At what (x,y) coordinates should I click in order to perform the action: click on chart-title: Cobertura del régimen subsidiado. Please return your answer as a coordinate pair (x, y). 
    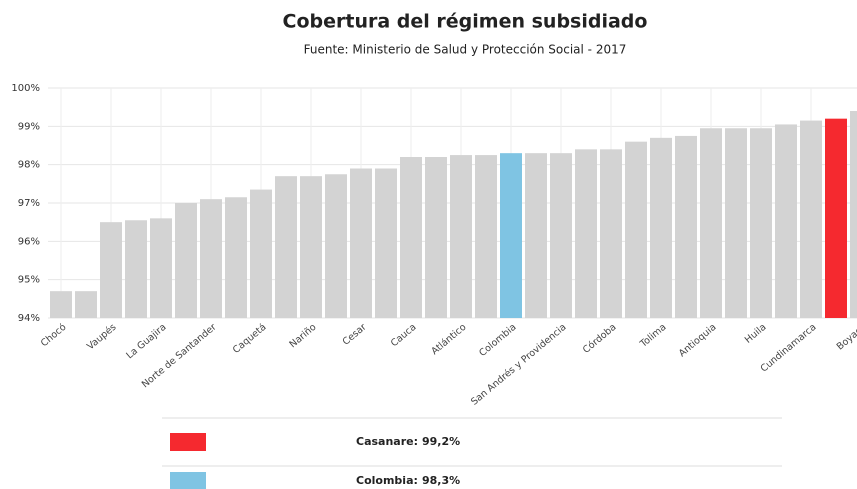
    Looking at the image, I should click on (465, 22).